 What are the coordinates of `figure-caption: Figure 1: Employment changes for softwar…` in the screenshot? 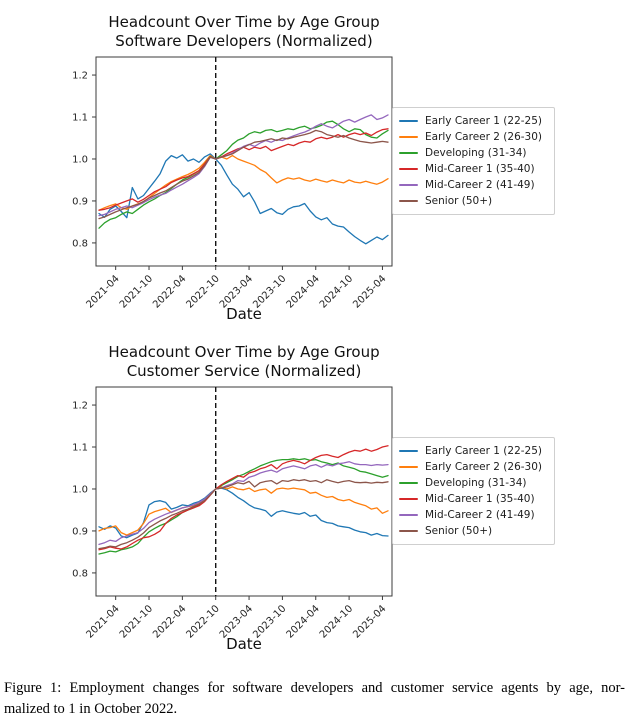 It's located at (314, 699).